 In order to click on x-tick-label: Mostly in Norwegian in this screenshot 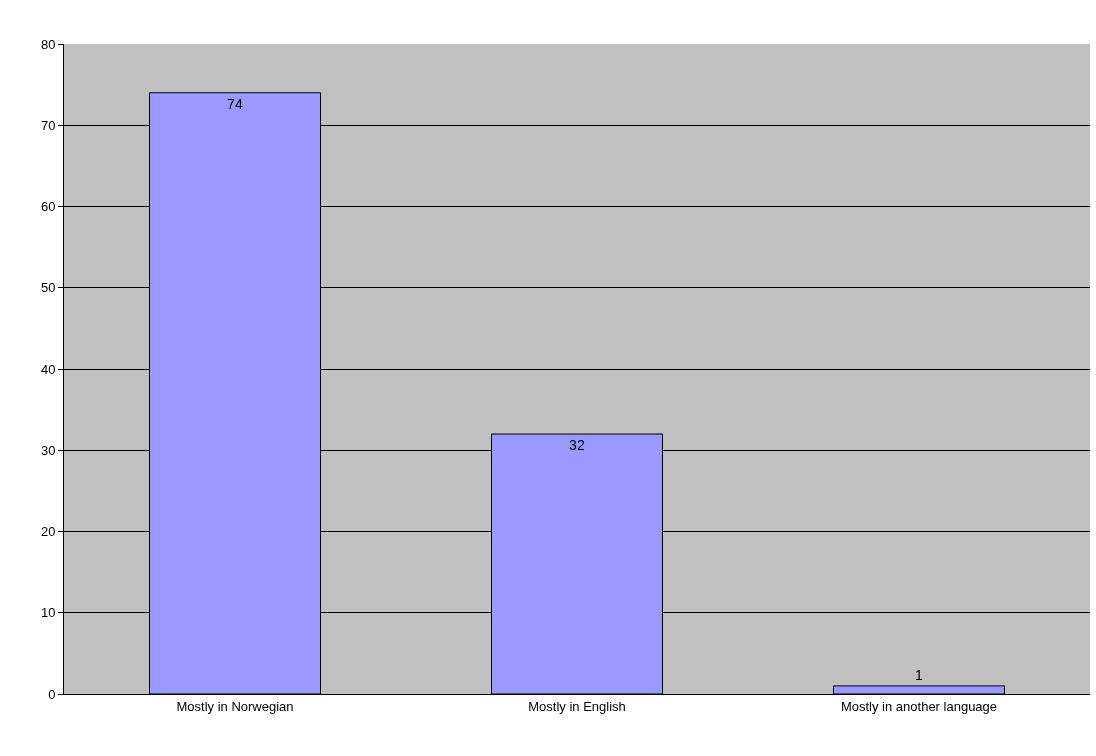, I will do `click(235, 706)`.